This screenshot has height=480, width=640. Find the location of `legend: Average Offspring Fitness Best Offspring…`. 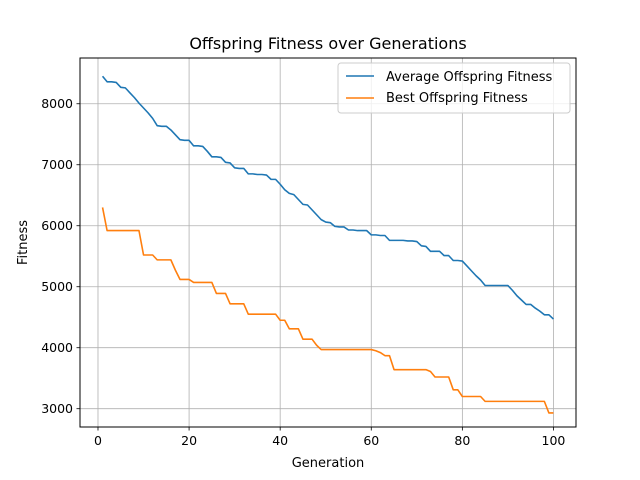

legend: Average Offspring Fitness Best Offspring… is located at coordinates (454, 88).